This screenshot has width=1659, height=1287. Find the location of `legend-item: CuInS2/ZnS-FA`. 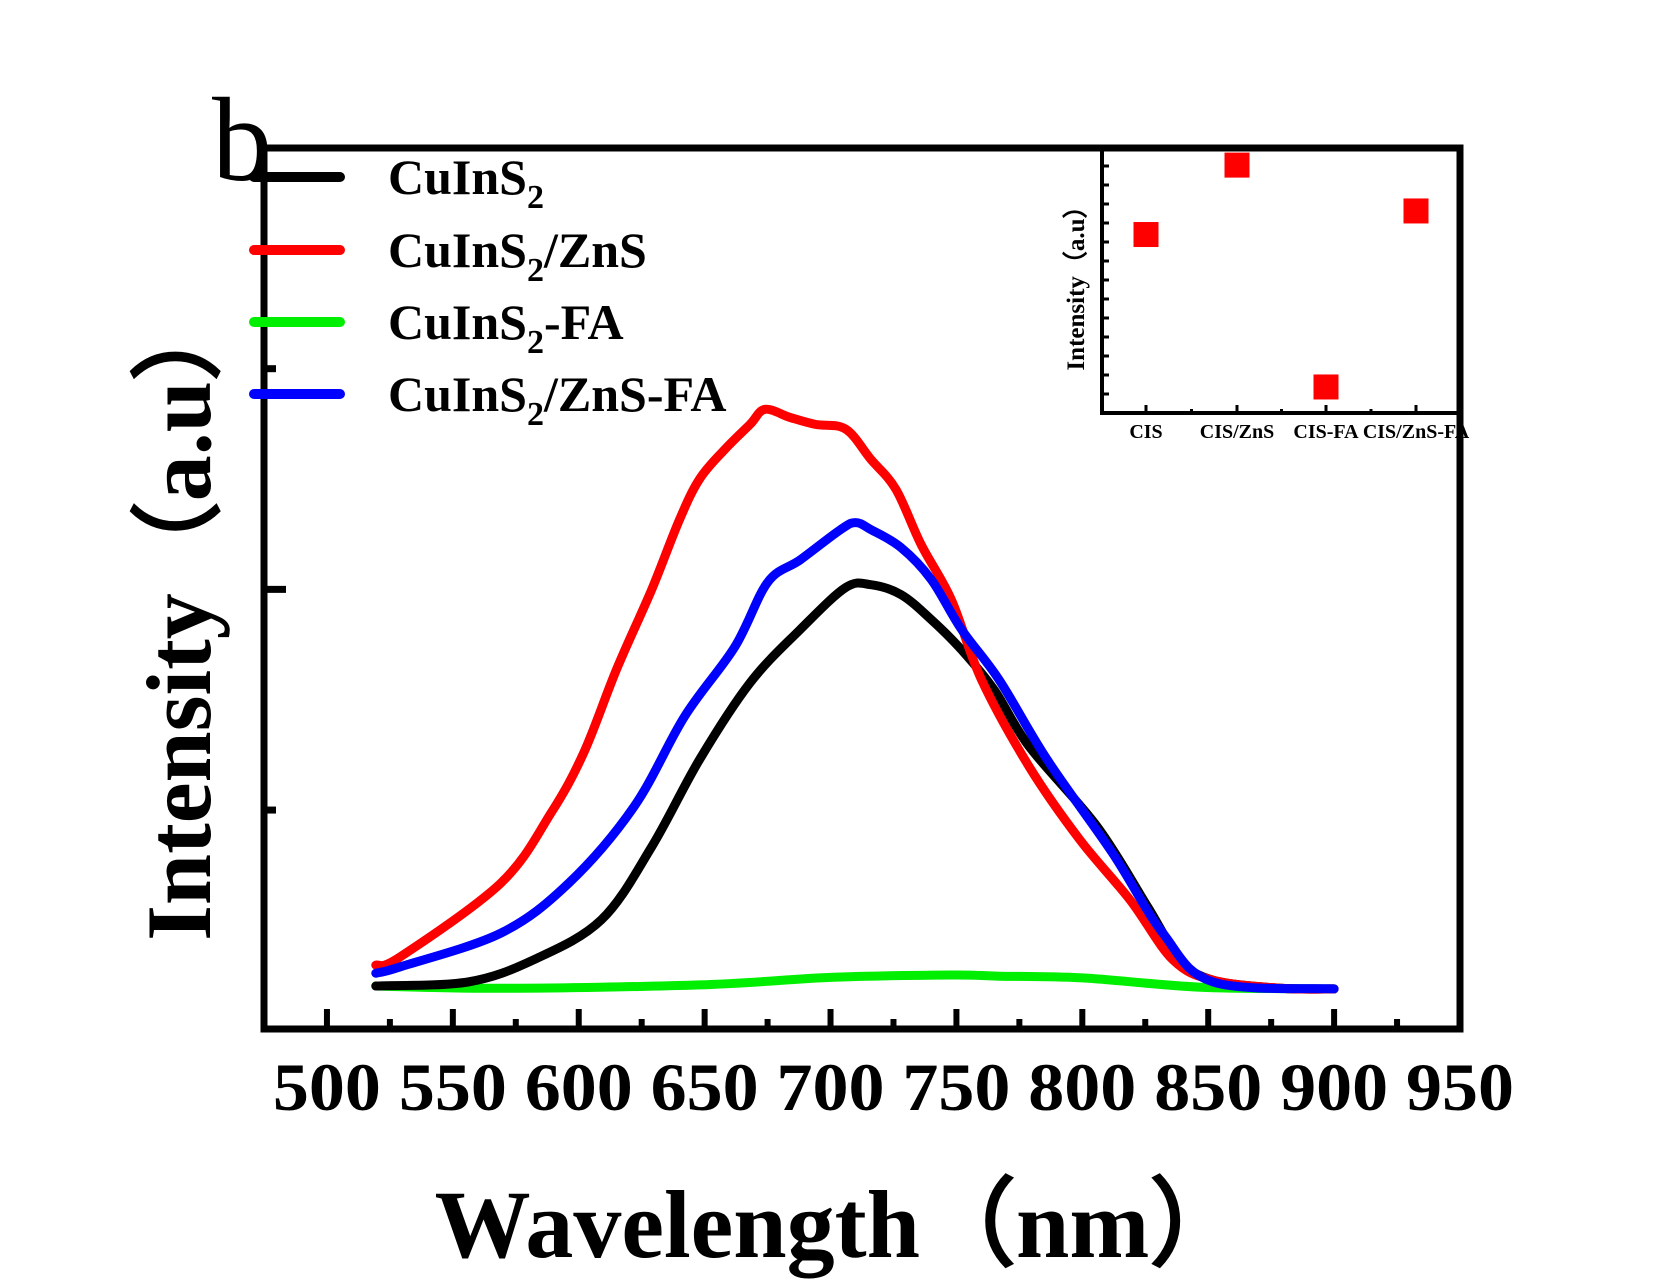

legend-item: CuInS2/ZnS-FA is located at coordinates (487, 399).